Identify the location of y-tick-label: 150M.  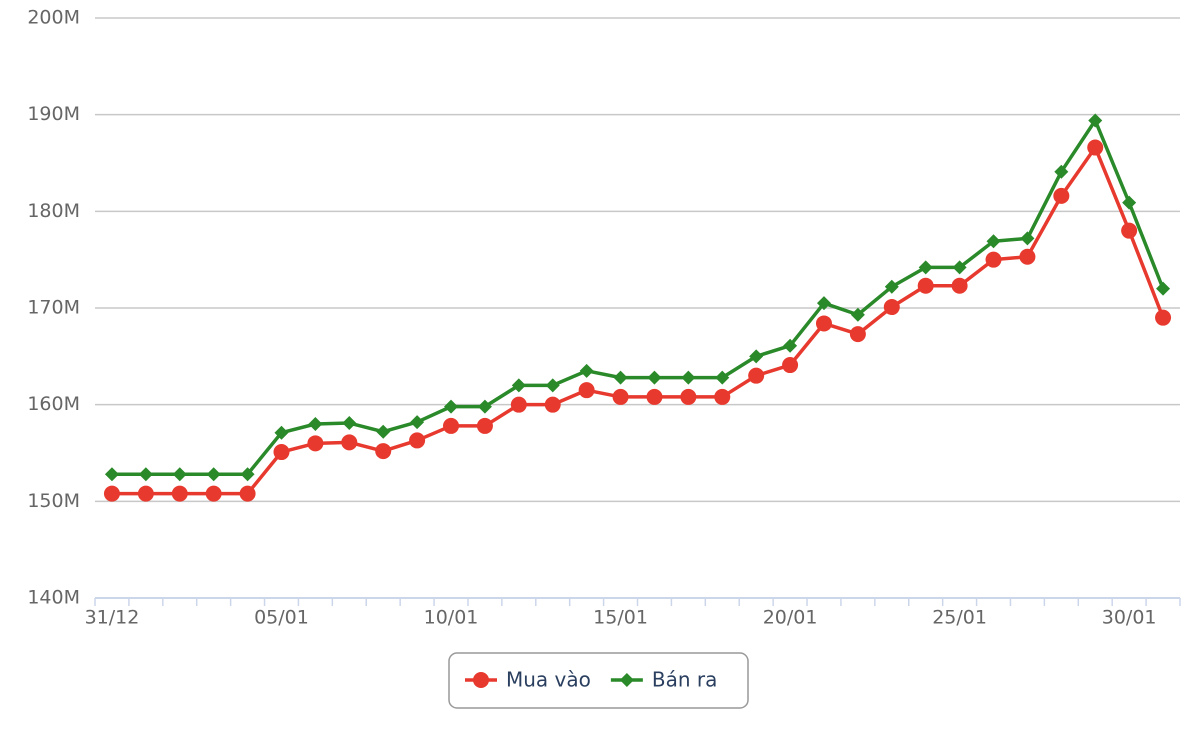
(53, 501).